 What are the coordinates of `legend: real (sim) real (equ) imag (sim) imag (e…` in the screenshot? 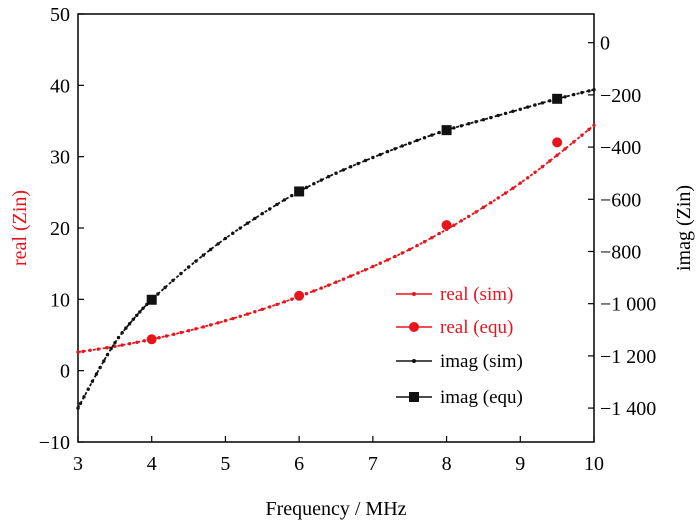 It's located at (459, 346).